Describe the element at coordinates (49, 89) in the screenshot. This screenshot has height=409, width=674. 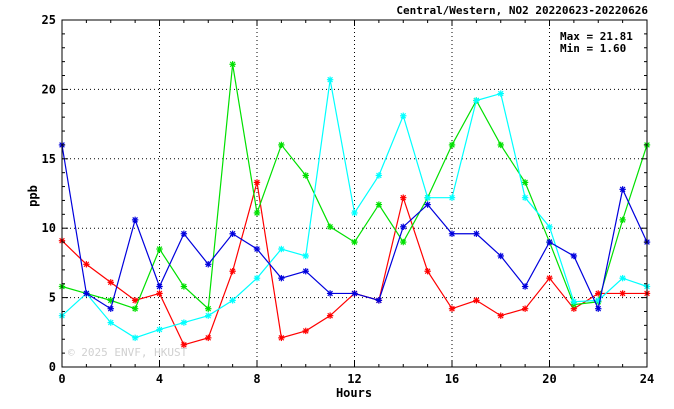
I see `y-tick-label: 20` at that location.